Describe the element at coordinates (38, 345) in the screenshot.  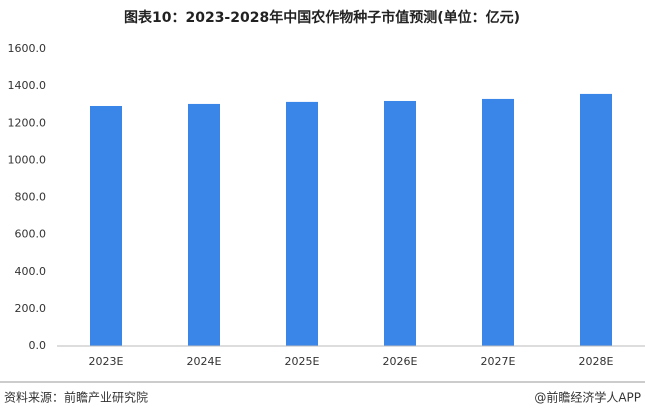
I see `y-tick-label: 0.0` at that location.